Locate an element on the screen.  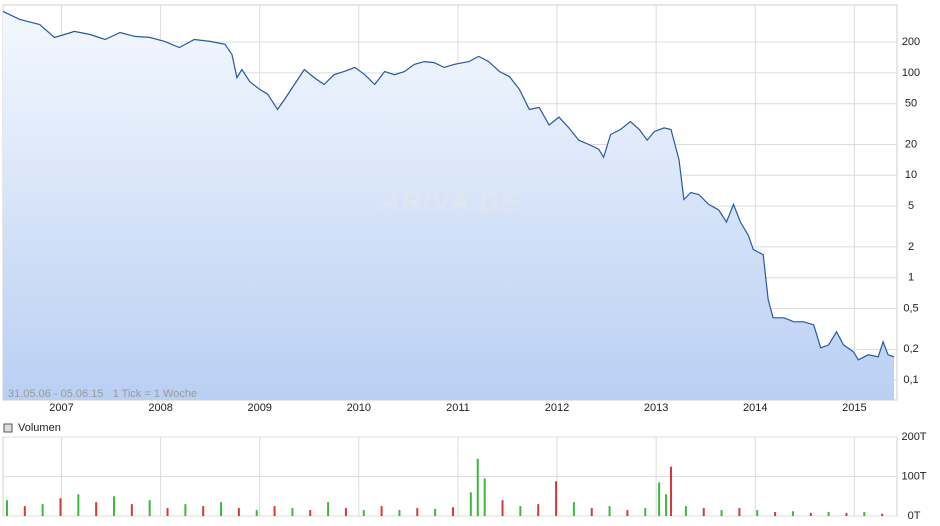
y-tick-label: 200T is located at coordinates (913, 437).